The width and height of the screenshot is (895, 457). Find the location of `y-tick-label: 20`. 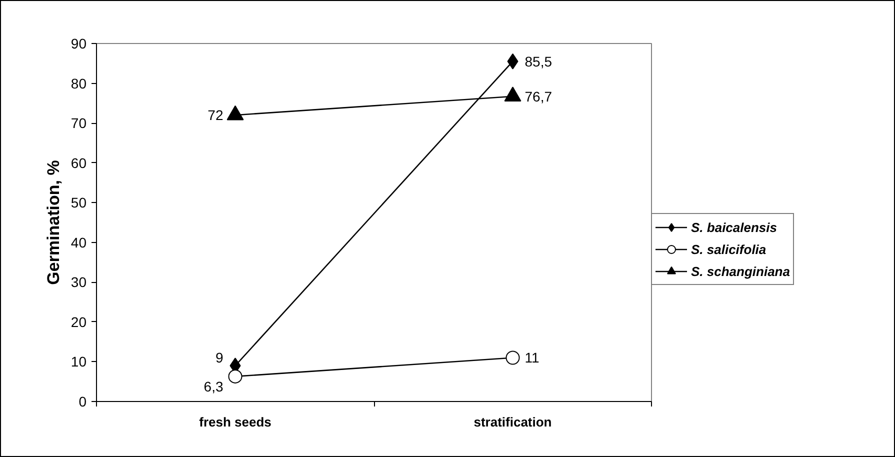

y-tick-label: 20 is located at coordinates (78, 322).